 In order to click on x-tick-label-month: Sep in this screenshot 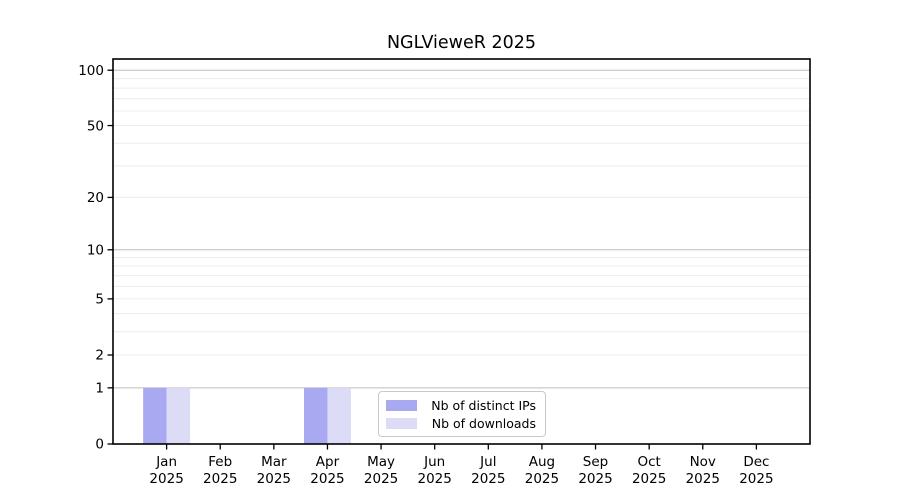, I will do `click(595, 462)`.